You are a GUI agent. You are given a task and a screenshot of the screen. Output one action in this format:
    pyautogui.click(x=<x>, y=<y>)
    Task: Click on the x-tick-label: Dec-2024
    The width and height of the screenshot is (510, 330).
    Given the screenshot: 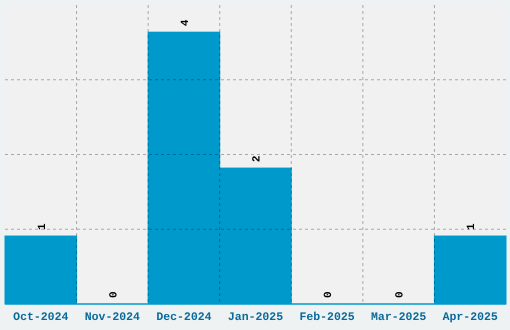 What is the action you would take?
    pyautogui.click(x=184, y=317)
    